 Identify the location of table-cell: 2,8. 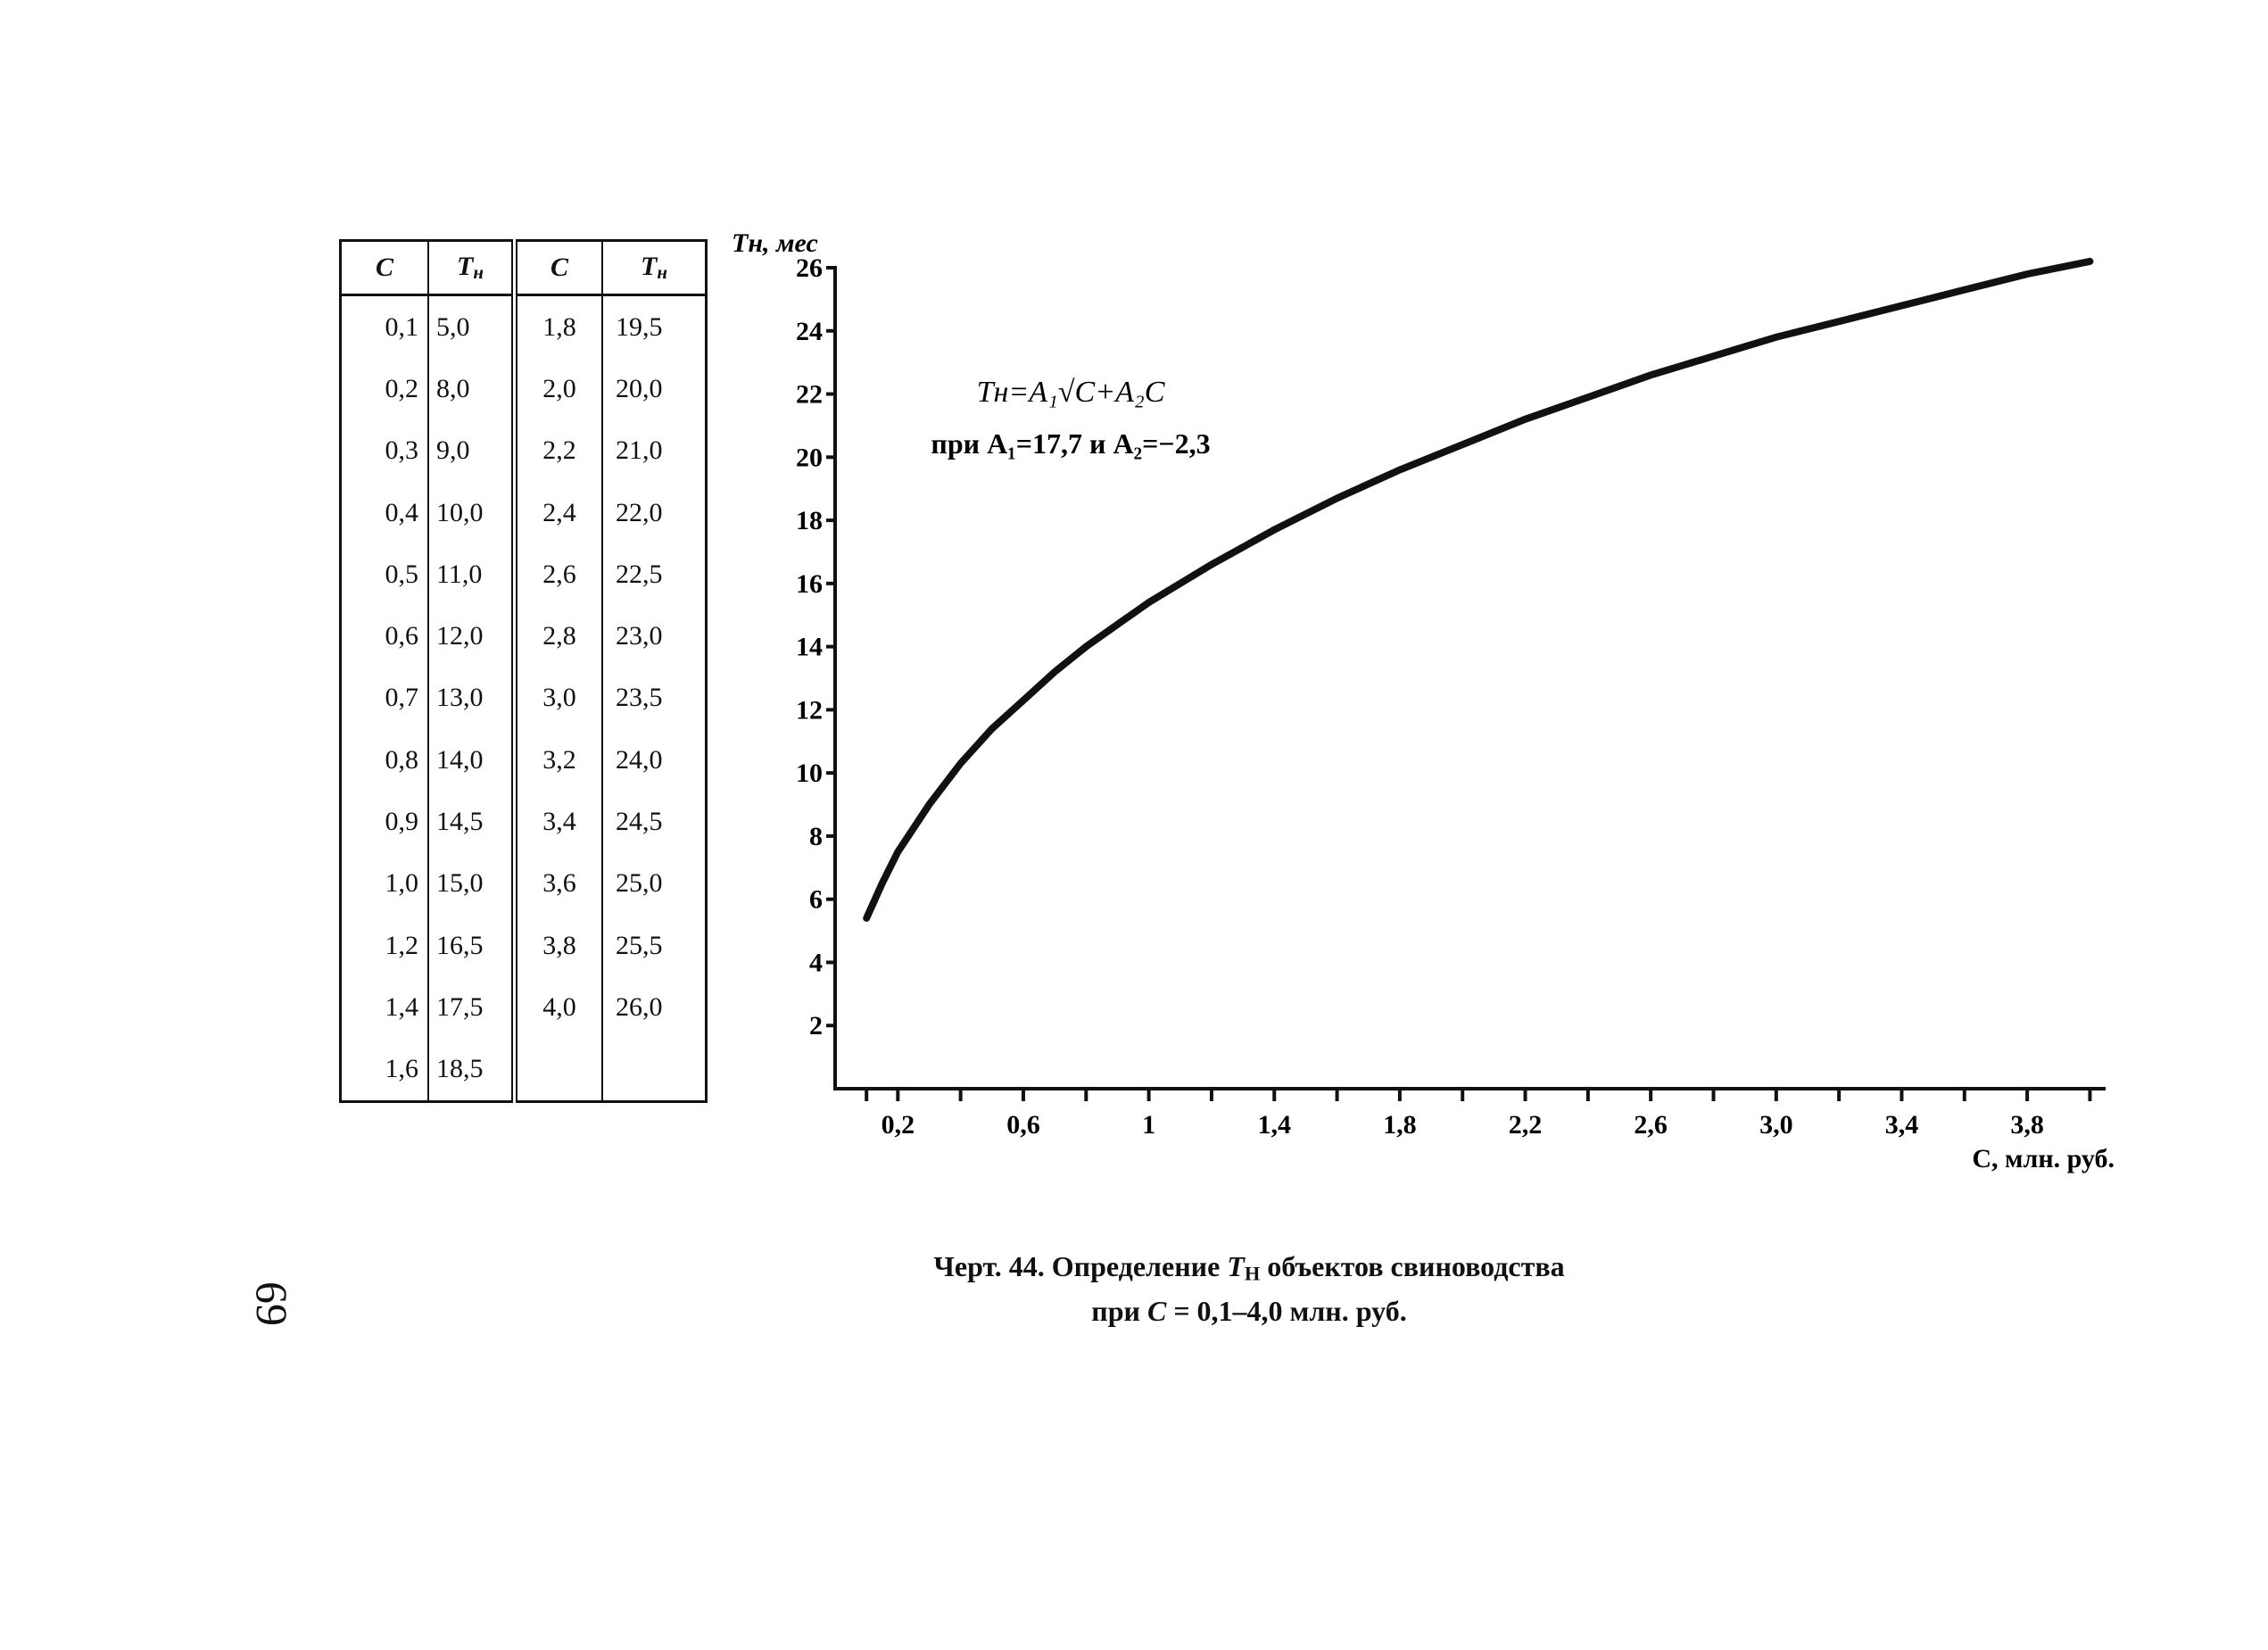
(556, 636).